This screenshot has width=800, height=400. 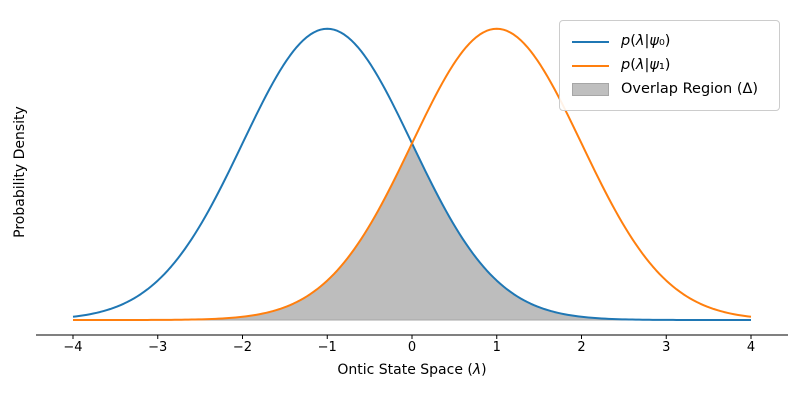 What do you see at coordinates (646, 41) in the screenshot?
I see `legend-label: p(λ|ψ₀)` at bounding box center [646, 41].